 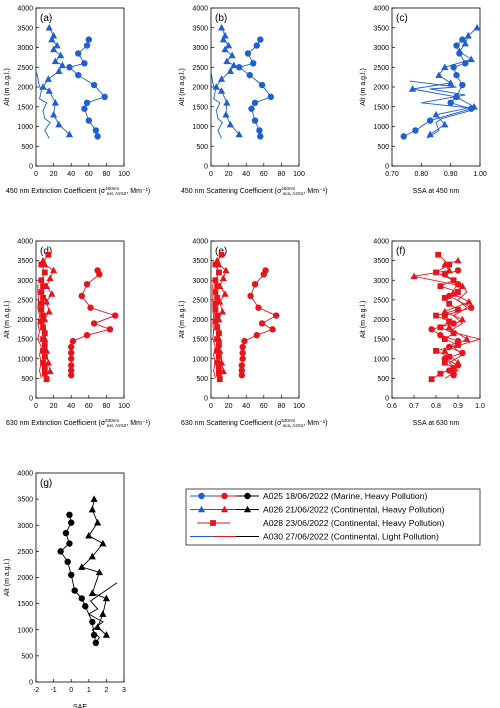 What do you see at coordinates (200, 300) in the screenshot?
I see `y-tick-label: 2500` at bounding box center [200, 300].